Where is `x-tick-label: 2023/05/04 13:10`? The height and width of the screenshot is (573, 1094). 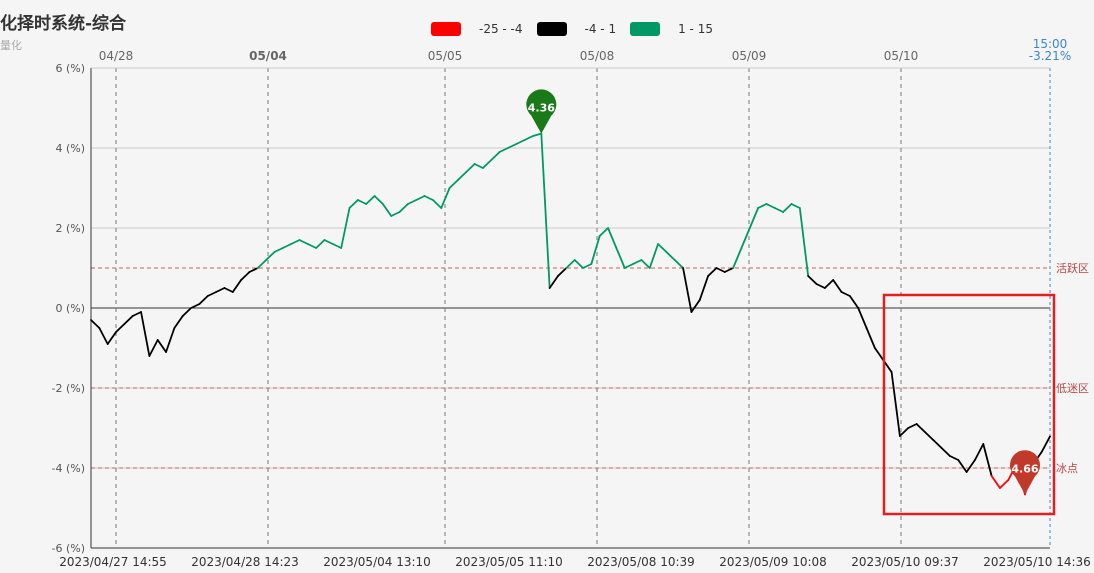 x-tick-label: 2023/05/04 13:10 is located at coordinates (377, 562).